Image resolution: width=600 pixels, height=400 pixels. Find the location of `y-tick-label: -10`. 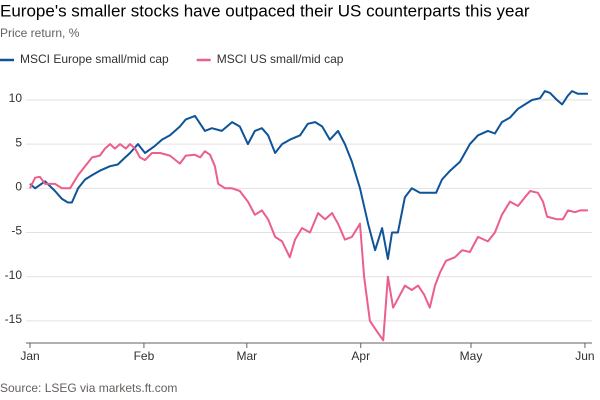

y-tick-label: -10 is located at coordinates (14, 275).